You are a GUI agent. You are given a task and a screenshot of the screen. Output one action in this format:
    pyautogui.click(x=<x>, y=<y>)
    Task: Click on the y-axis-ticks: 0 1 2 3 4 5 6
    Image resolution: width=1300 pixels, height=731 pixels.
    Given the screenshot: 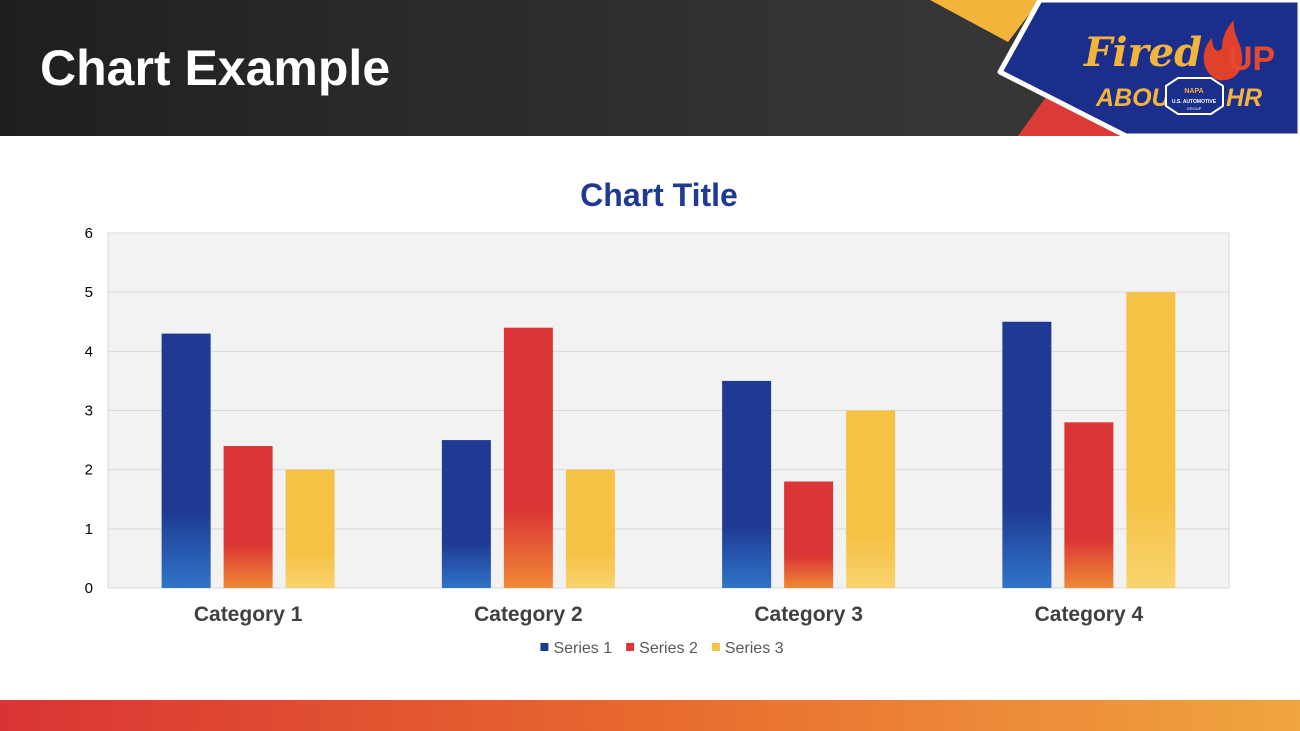 What is the action you would take?
    pyautogui.click(x=89, y=411)
    